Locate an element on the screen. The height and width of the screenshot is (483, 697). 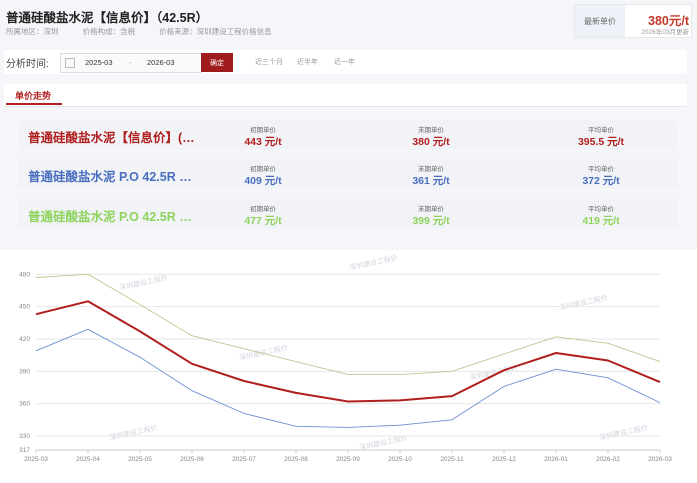
row-3-final-value: 399 元/t is located at coordinates (431, 221).